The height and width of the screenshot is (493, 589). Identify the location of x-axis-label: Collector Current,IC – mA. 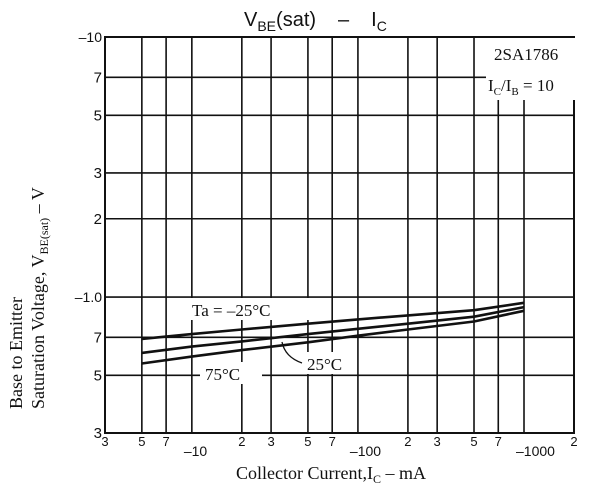
(331, 474).